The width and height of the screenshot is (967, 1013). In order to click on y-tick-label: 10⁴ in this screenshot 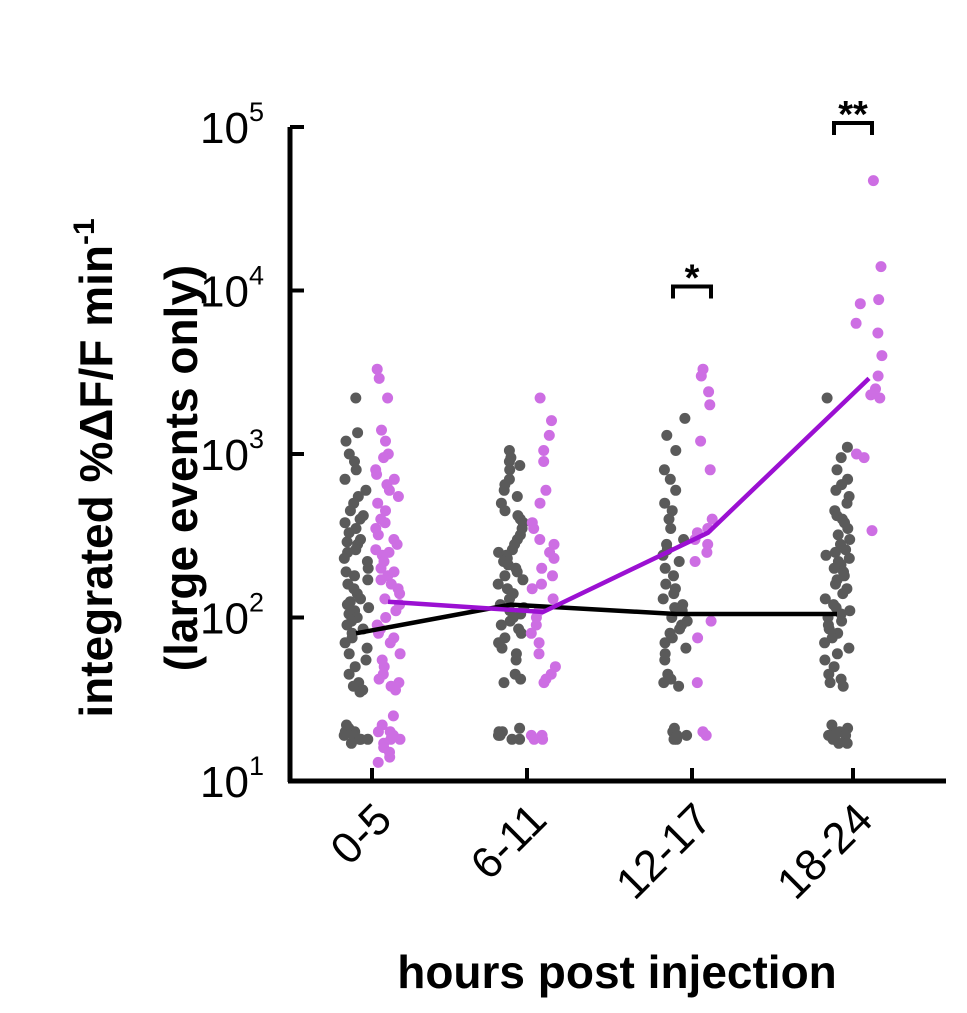, I will do `click(232, 289)`.